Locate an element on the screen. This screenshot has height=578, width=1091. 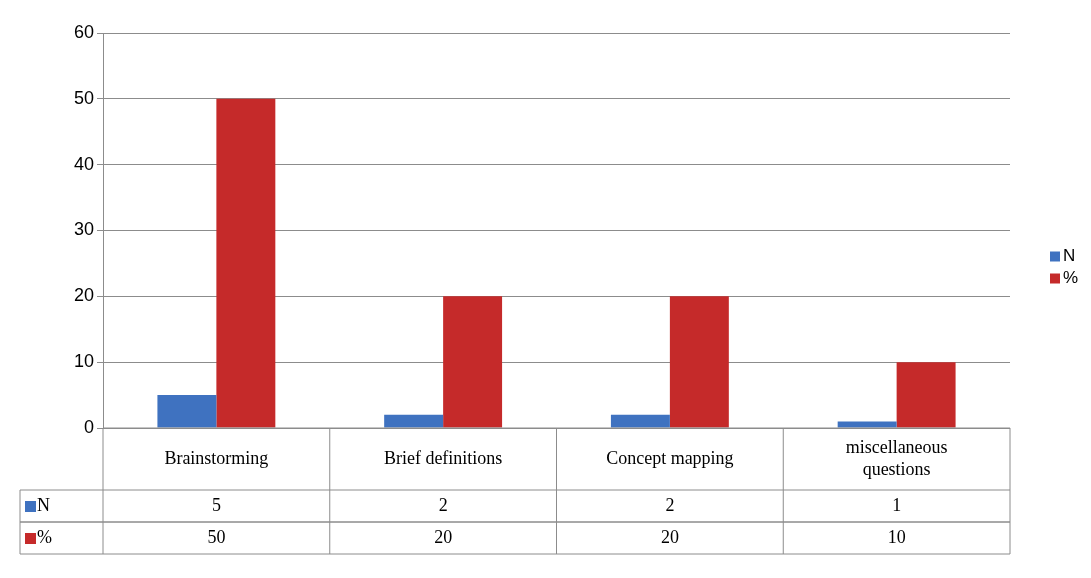
data-label: 10 is located at coordinates (896, 536).